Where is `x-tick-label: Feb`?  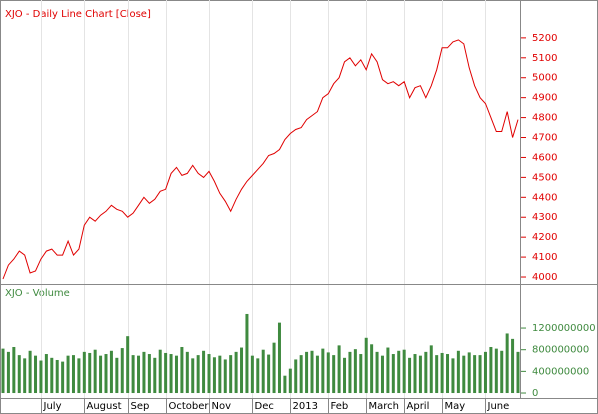 x-tick-label: Feb is located at coordinates (340, 406).